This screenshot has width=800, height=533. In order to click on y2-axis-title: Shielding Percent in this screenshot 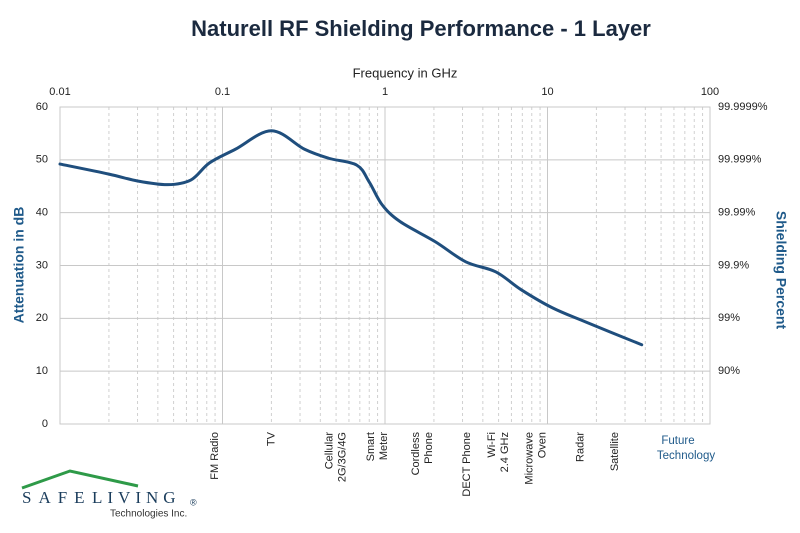, I will do `click(781, 270)`.